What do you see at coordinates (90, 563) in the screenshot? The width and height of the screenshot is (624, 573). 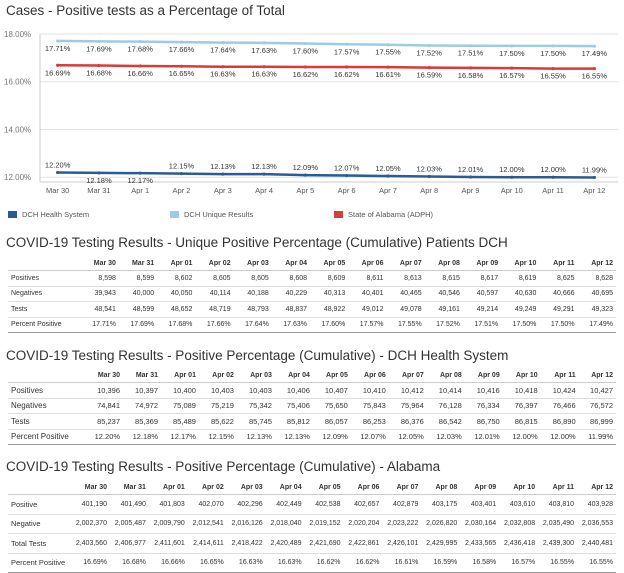 I see `table-cell: 16.69%` at bounding box center [90, 563].